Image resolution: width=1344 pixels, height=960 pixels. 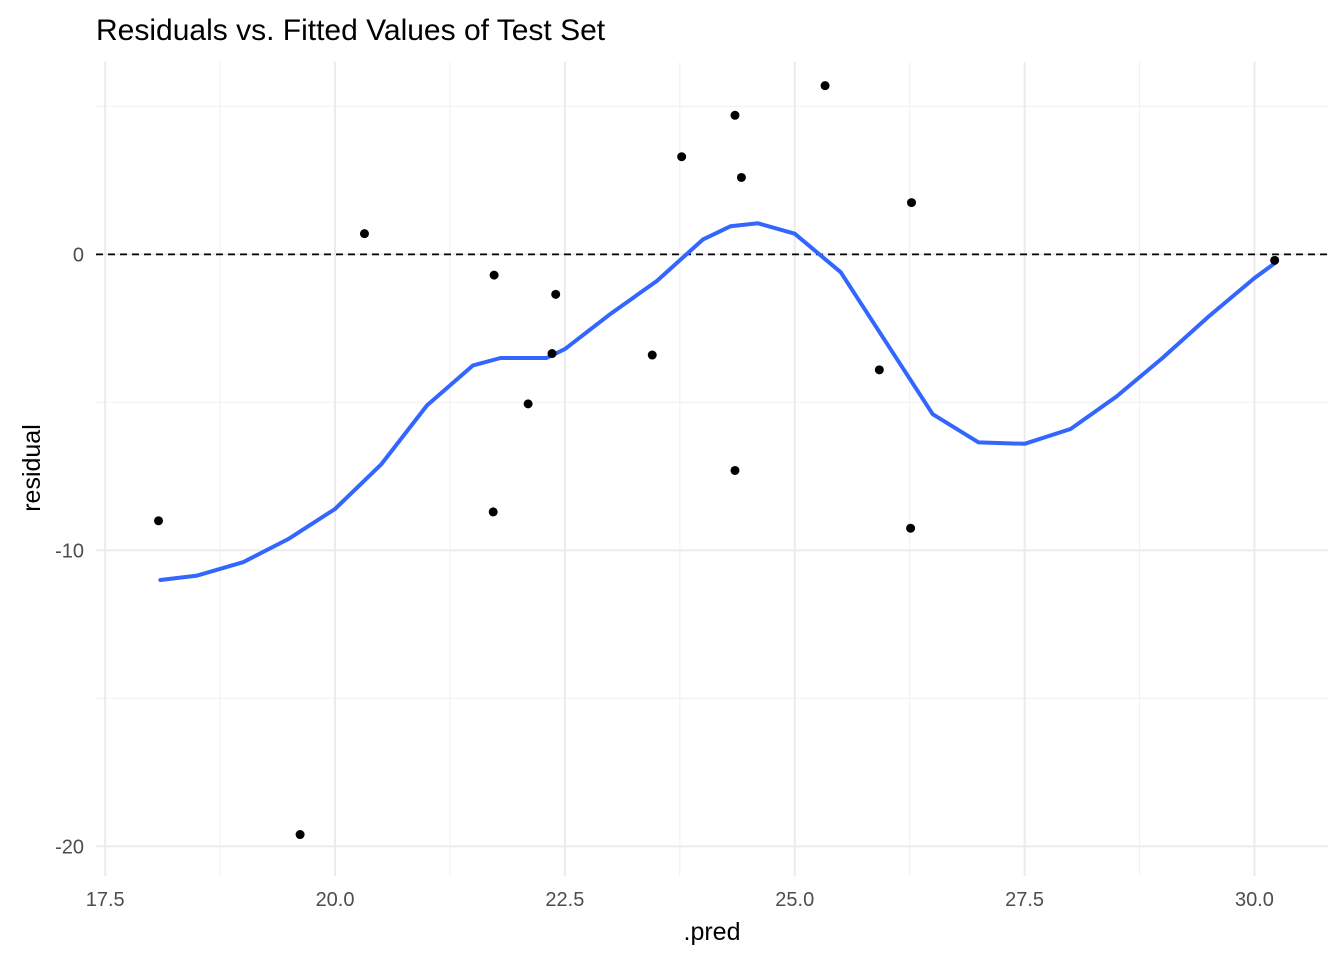 I want to click on x-tick-label: 30.0, so click(x=1254, y=900).